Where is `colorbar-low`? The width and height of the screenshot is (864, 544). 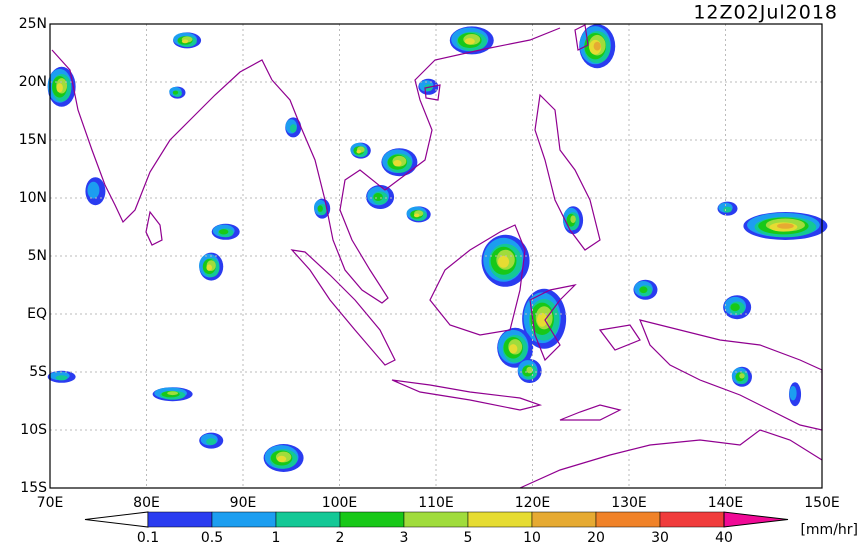 colorbar-low is located at coordinates (116, 519).